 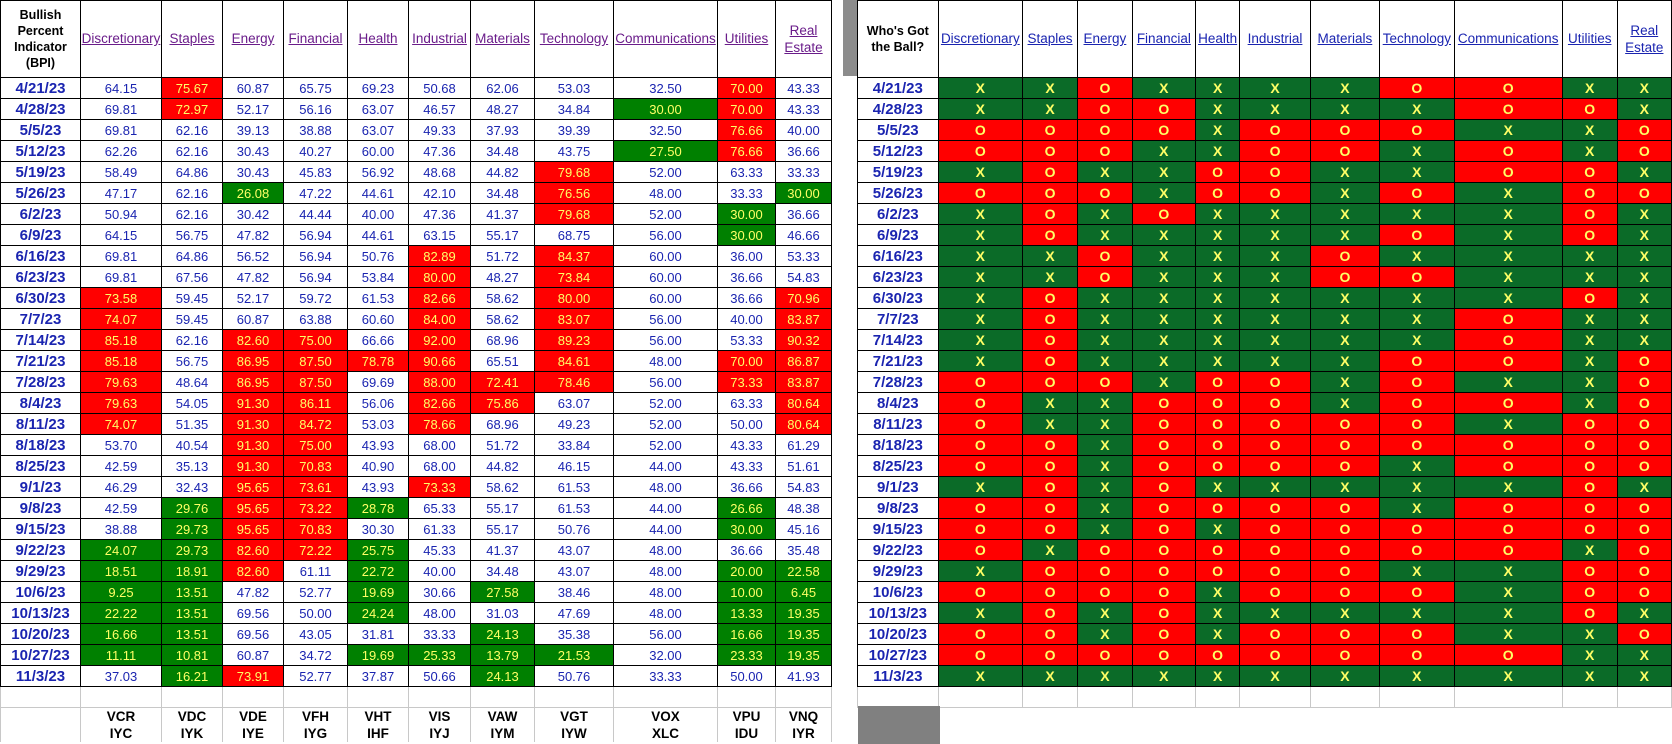 What do you see at coordinates (746, 319) in the screenshot?
I see `bpi-value-cell: 40.00` at bounding box center [746, 319].